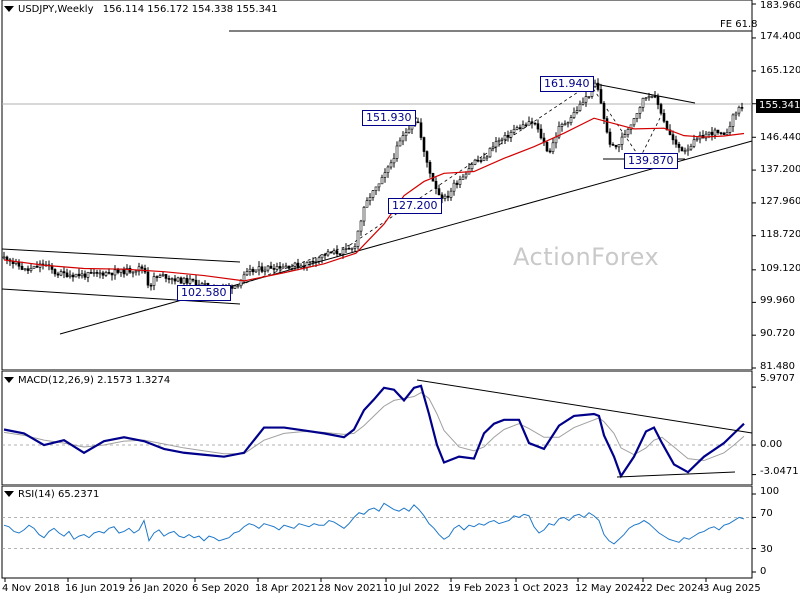 The height and width of the screenshot is (600, 800). I want to click on macd-support-line, so click(676, 474).